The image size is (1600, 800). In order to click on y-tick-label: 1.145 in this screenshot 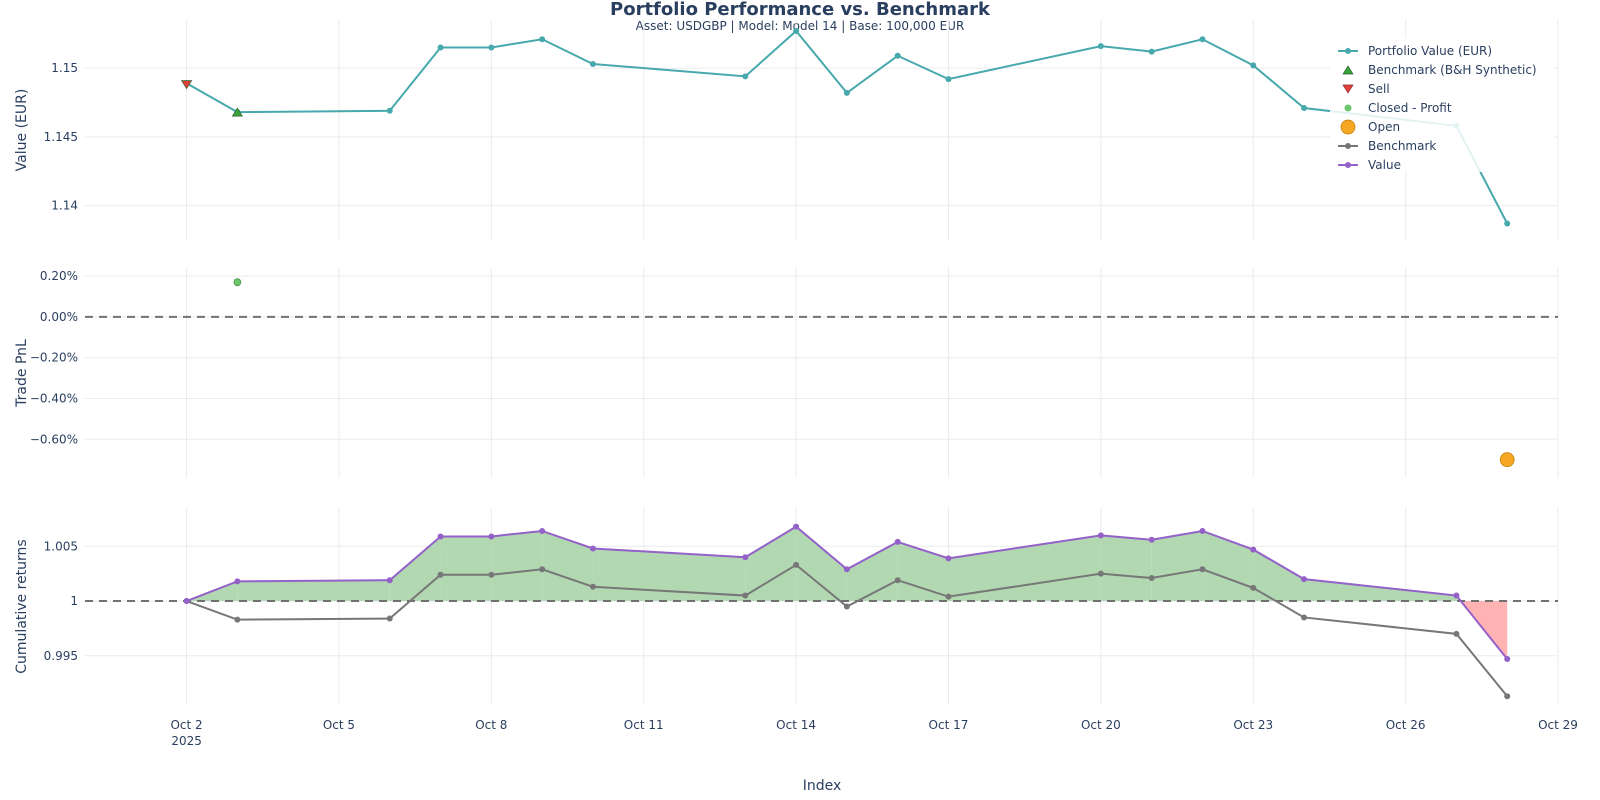, I will do `click(61, 137)`.